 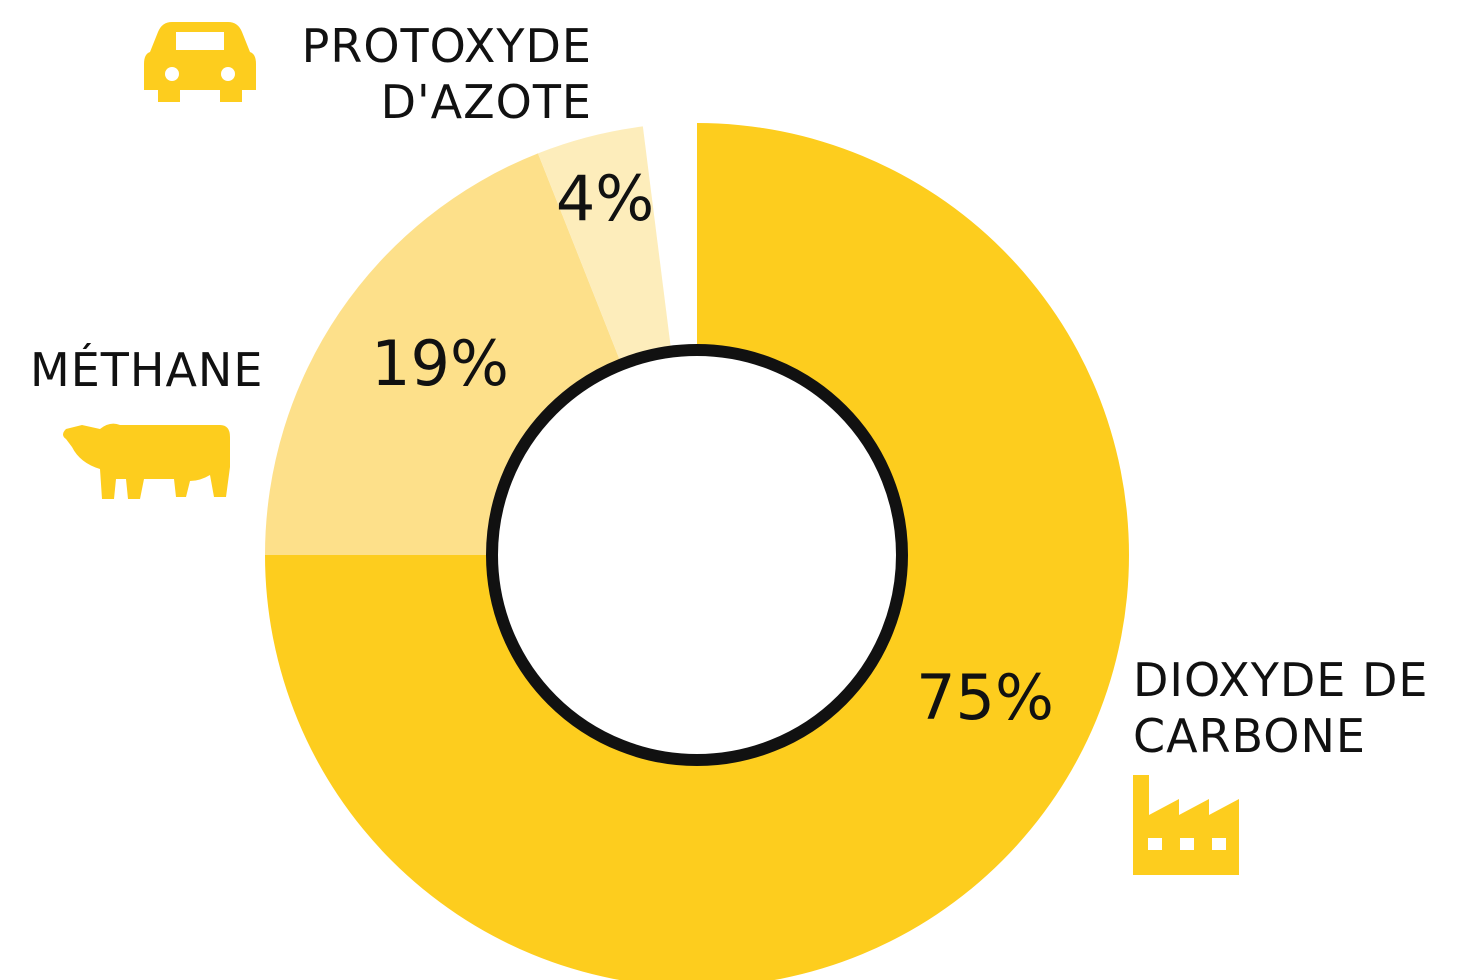 What do you see at coordinates (1186, 825) in the screenshot?
I see `factory-icon` at bounding box center [1186, 825].